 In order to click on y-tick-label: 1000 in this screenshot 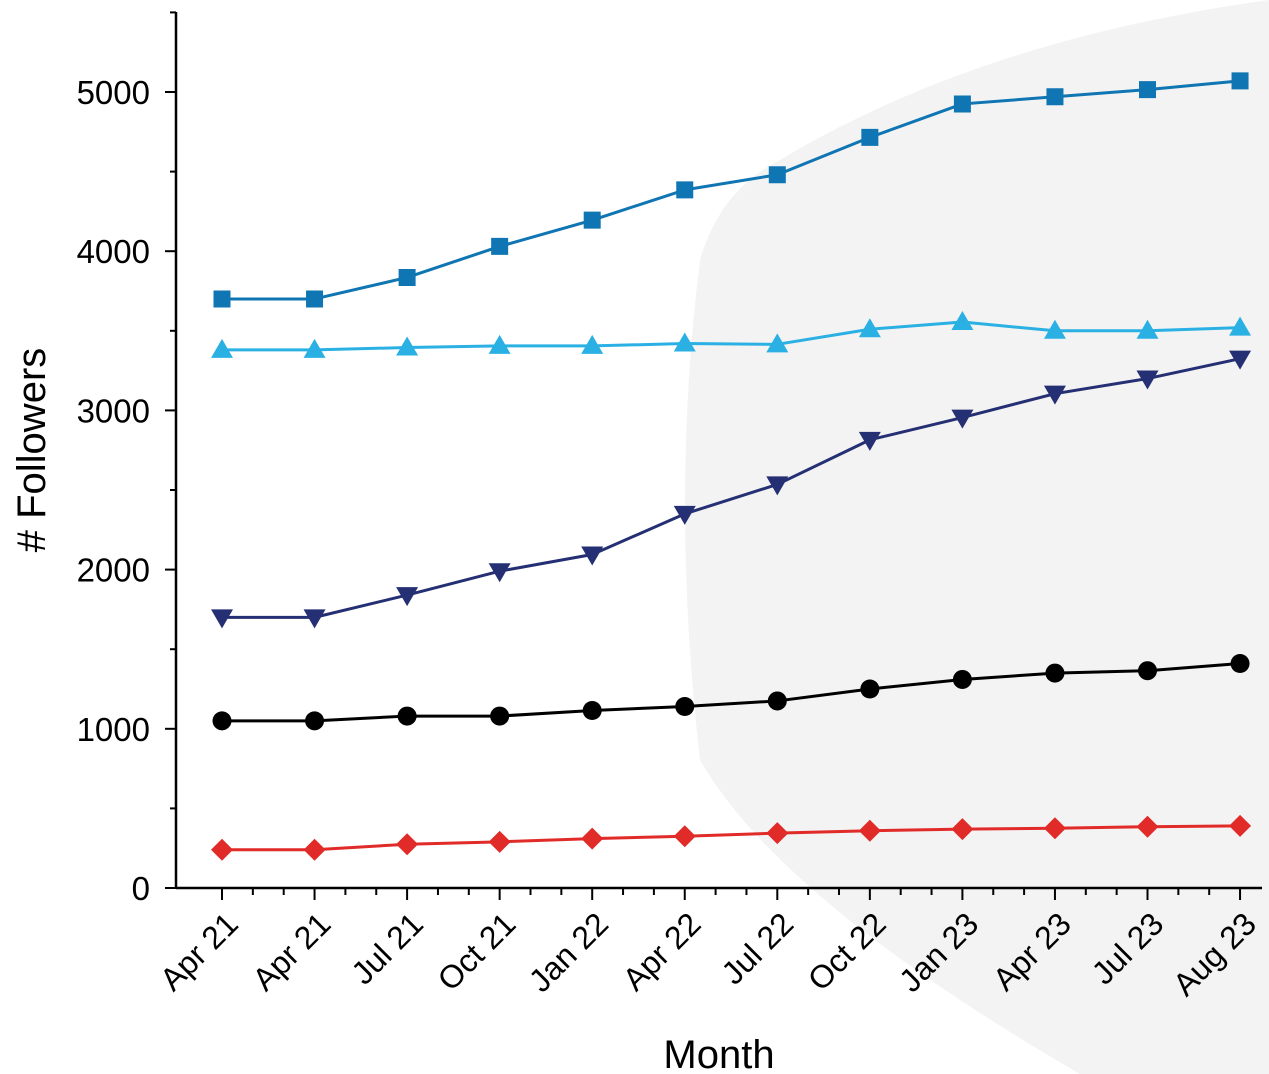, I will do `click(113, 729)`.